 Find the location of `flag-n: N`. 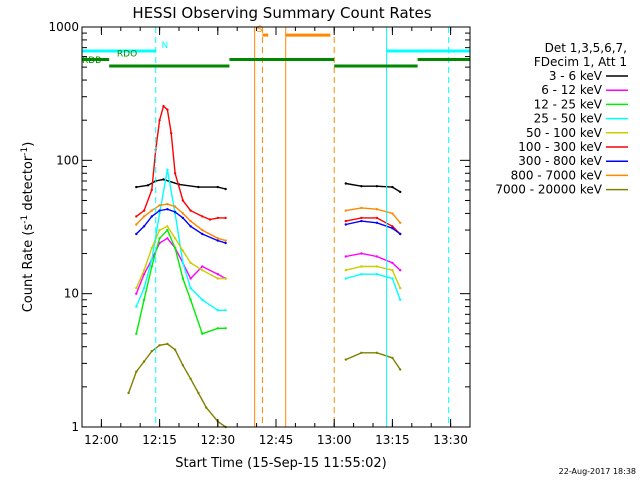

flag-n: N is located at coordinates (276, 47).